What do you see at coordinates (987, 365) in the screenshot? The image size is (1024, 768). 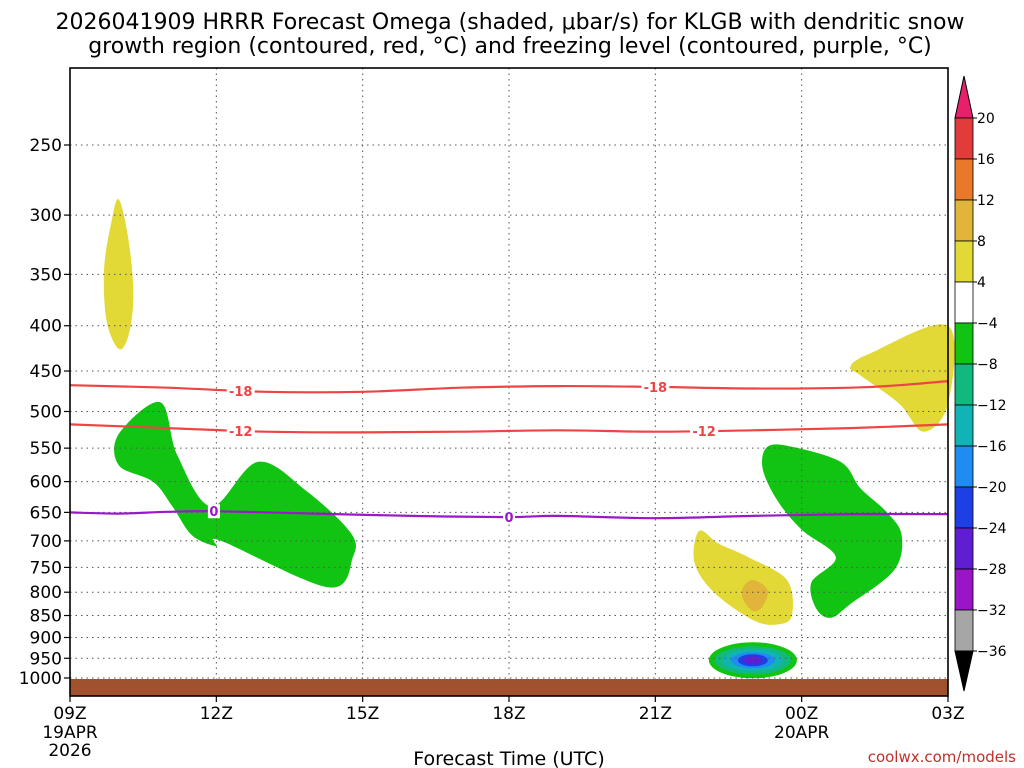 I see `colorbar-label: −8` at bounding box center [987, 365].